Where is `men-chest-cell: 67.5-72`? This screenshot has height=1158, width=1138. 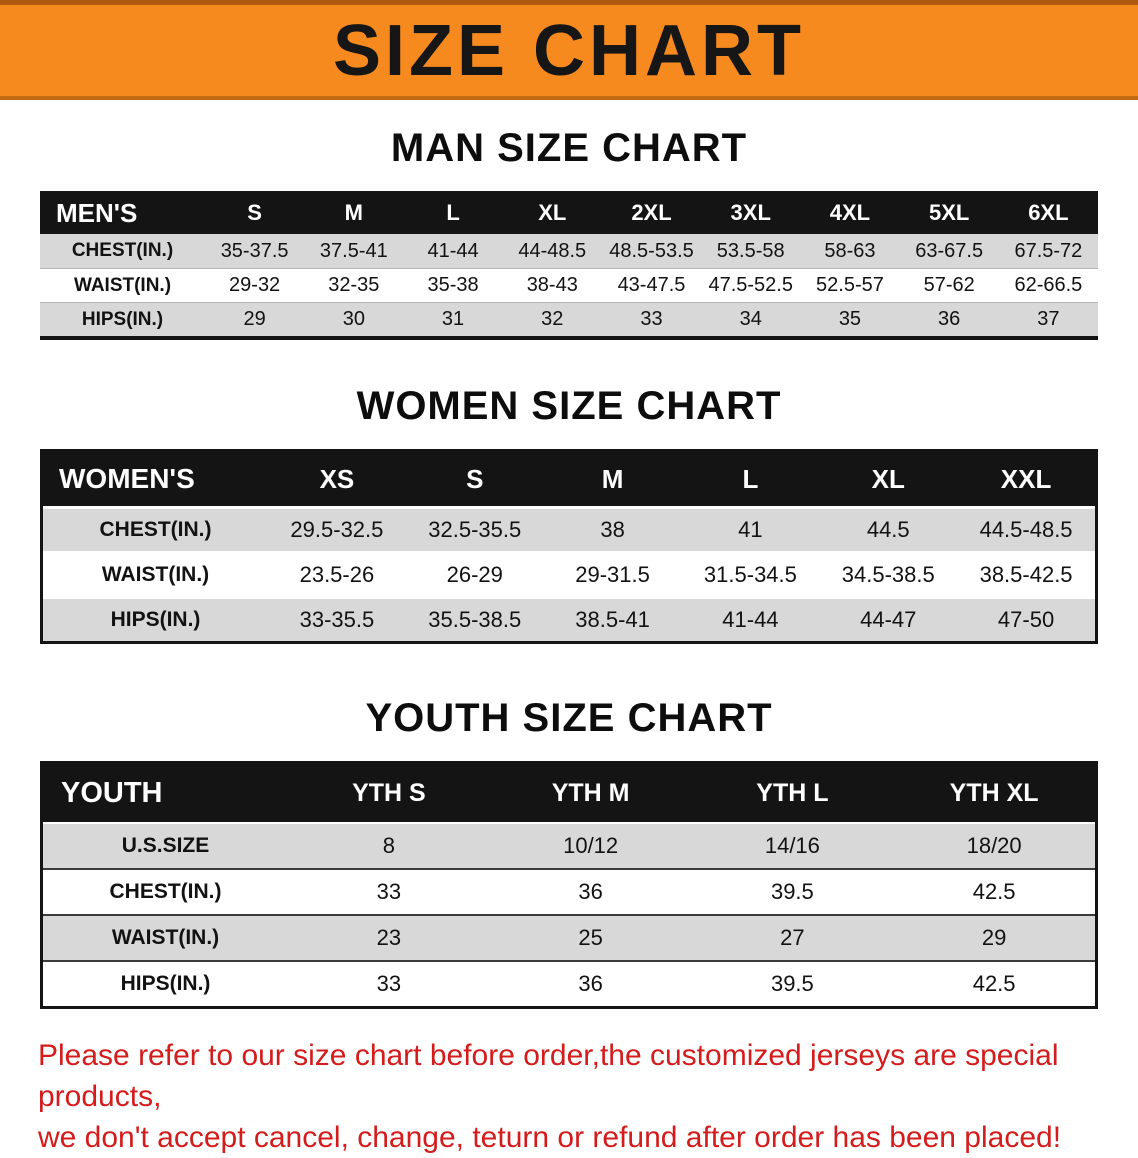
men-chest-cell: 67.5-72 is located at coordinates (1048, 250).